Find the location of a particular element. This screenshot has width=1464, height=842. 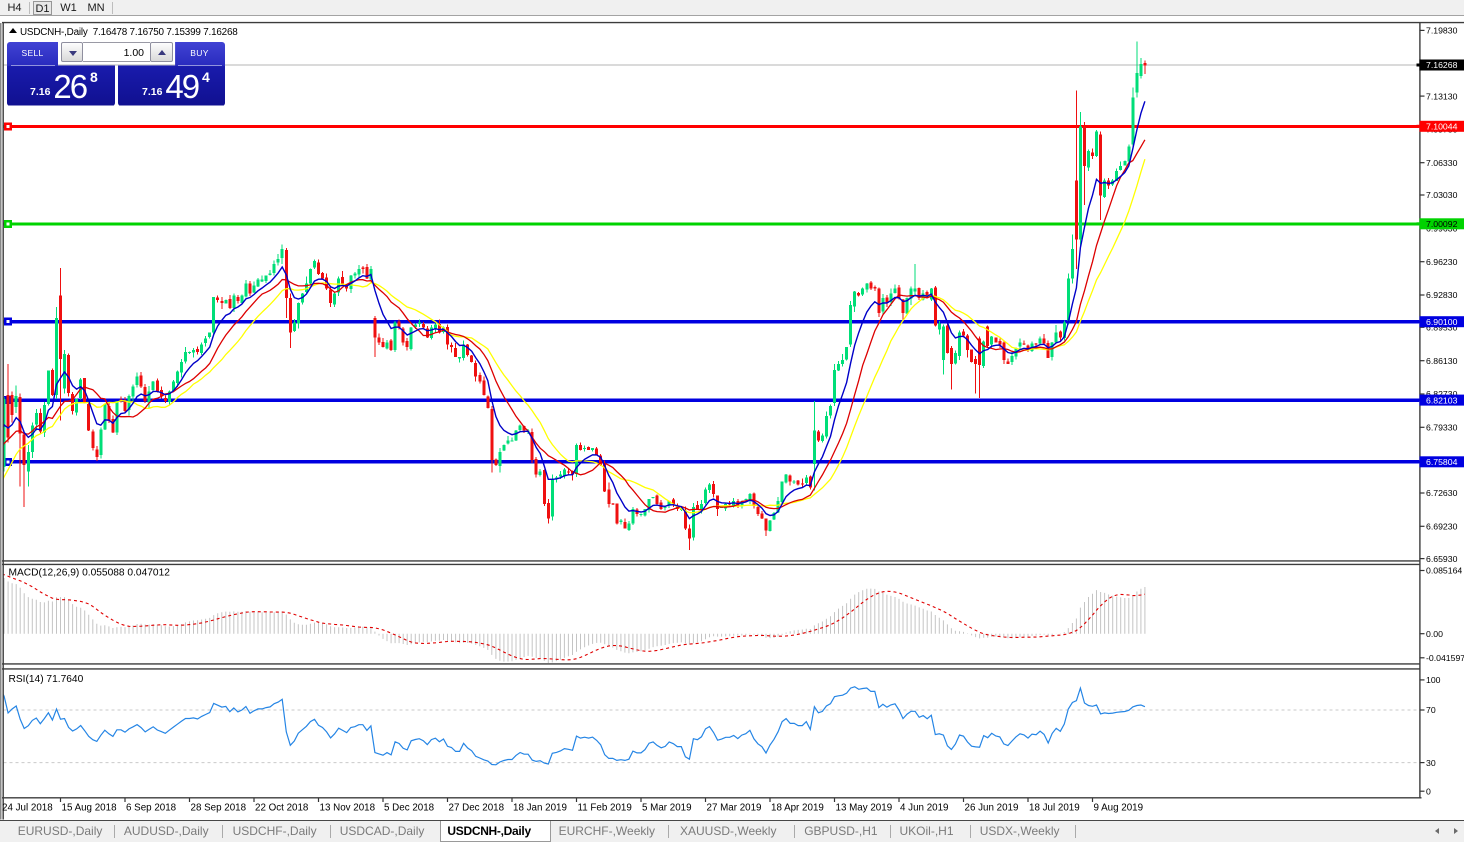

svg-text: 24 Jul 2018 is located at coordinates (27, 808).